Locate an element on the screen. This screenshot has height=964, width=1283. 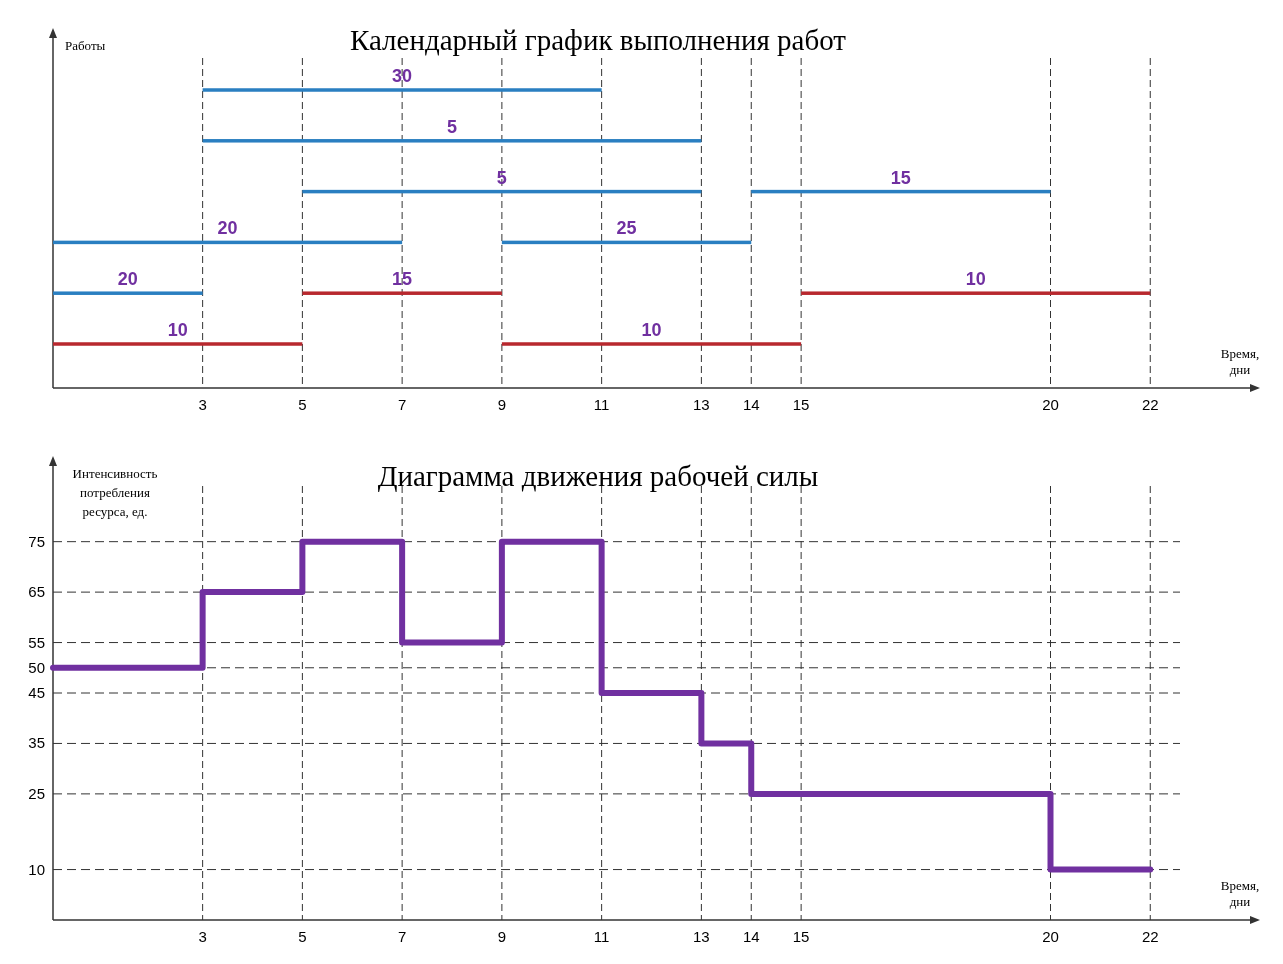
y-tick-label: 55 is located at coordinates (36, 642).